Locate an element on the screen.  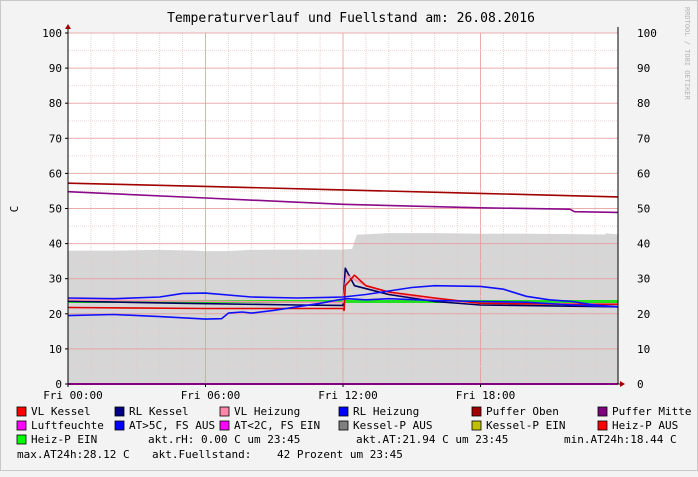
y-axis-label: C is located at coordinates (14, 209).